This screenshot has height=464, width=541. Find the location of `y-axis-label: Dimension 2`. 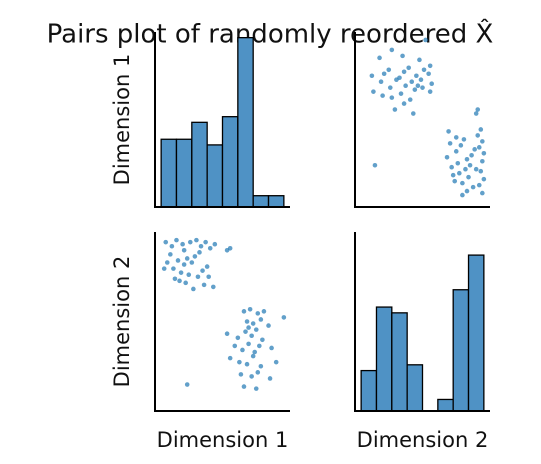

y-axis-label: Dimension 2 is located at coordinates (122, 322).